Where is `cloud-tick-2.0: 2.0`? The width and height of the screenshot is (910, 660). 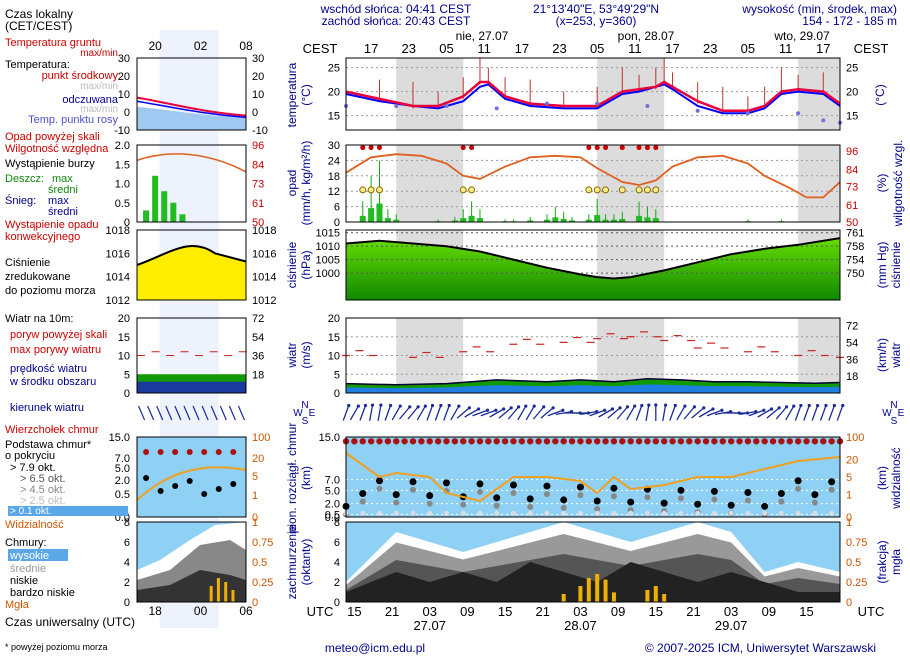 cloud-tick-2.0: 2.0 is located at coordinates (332, 505).